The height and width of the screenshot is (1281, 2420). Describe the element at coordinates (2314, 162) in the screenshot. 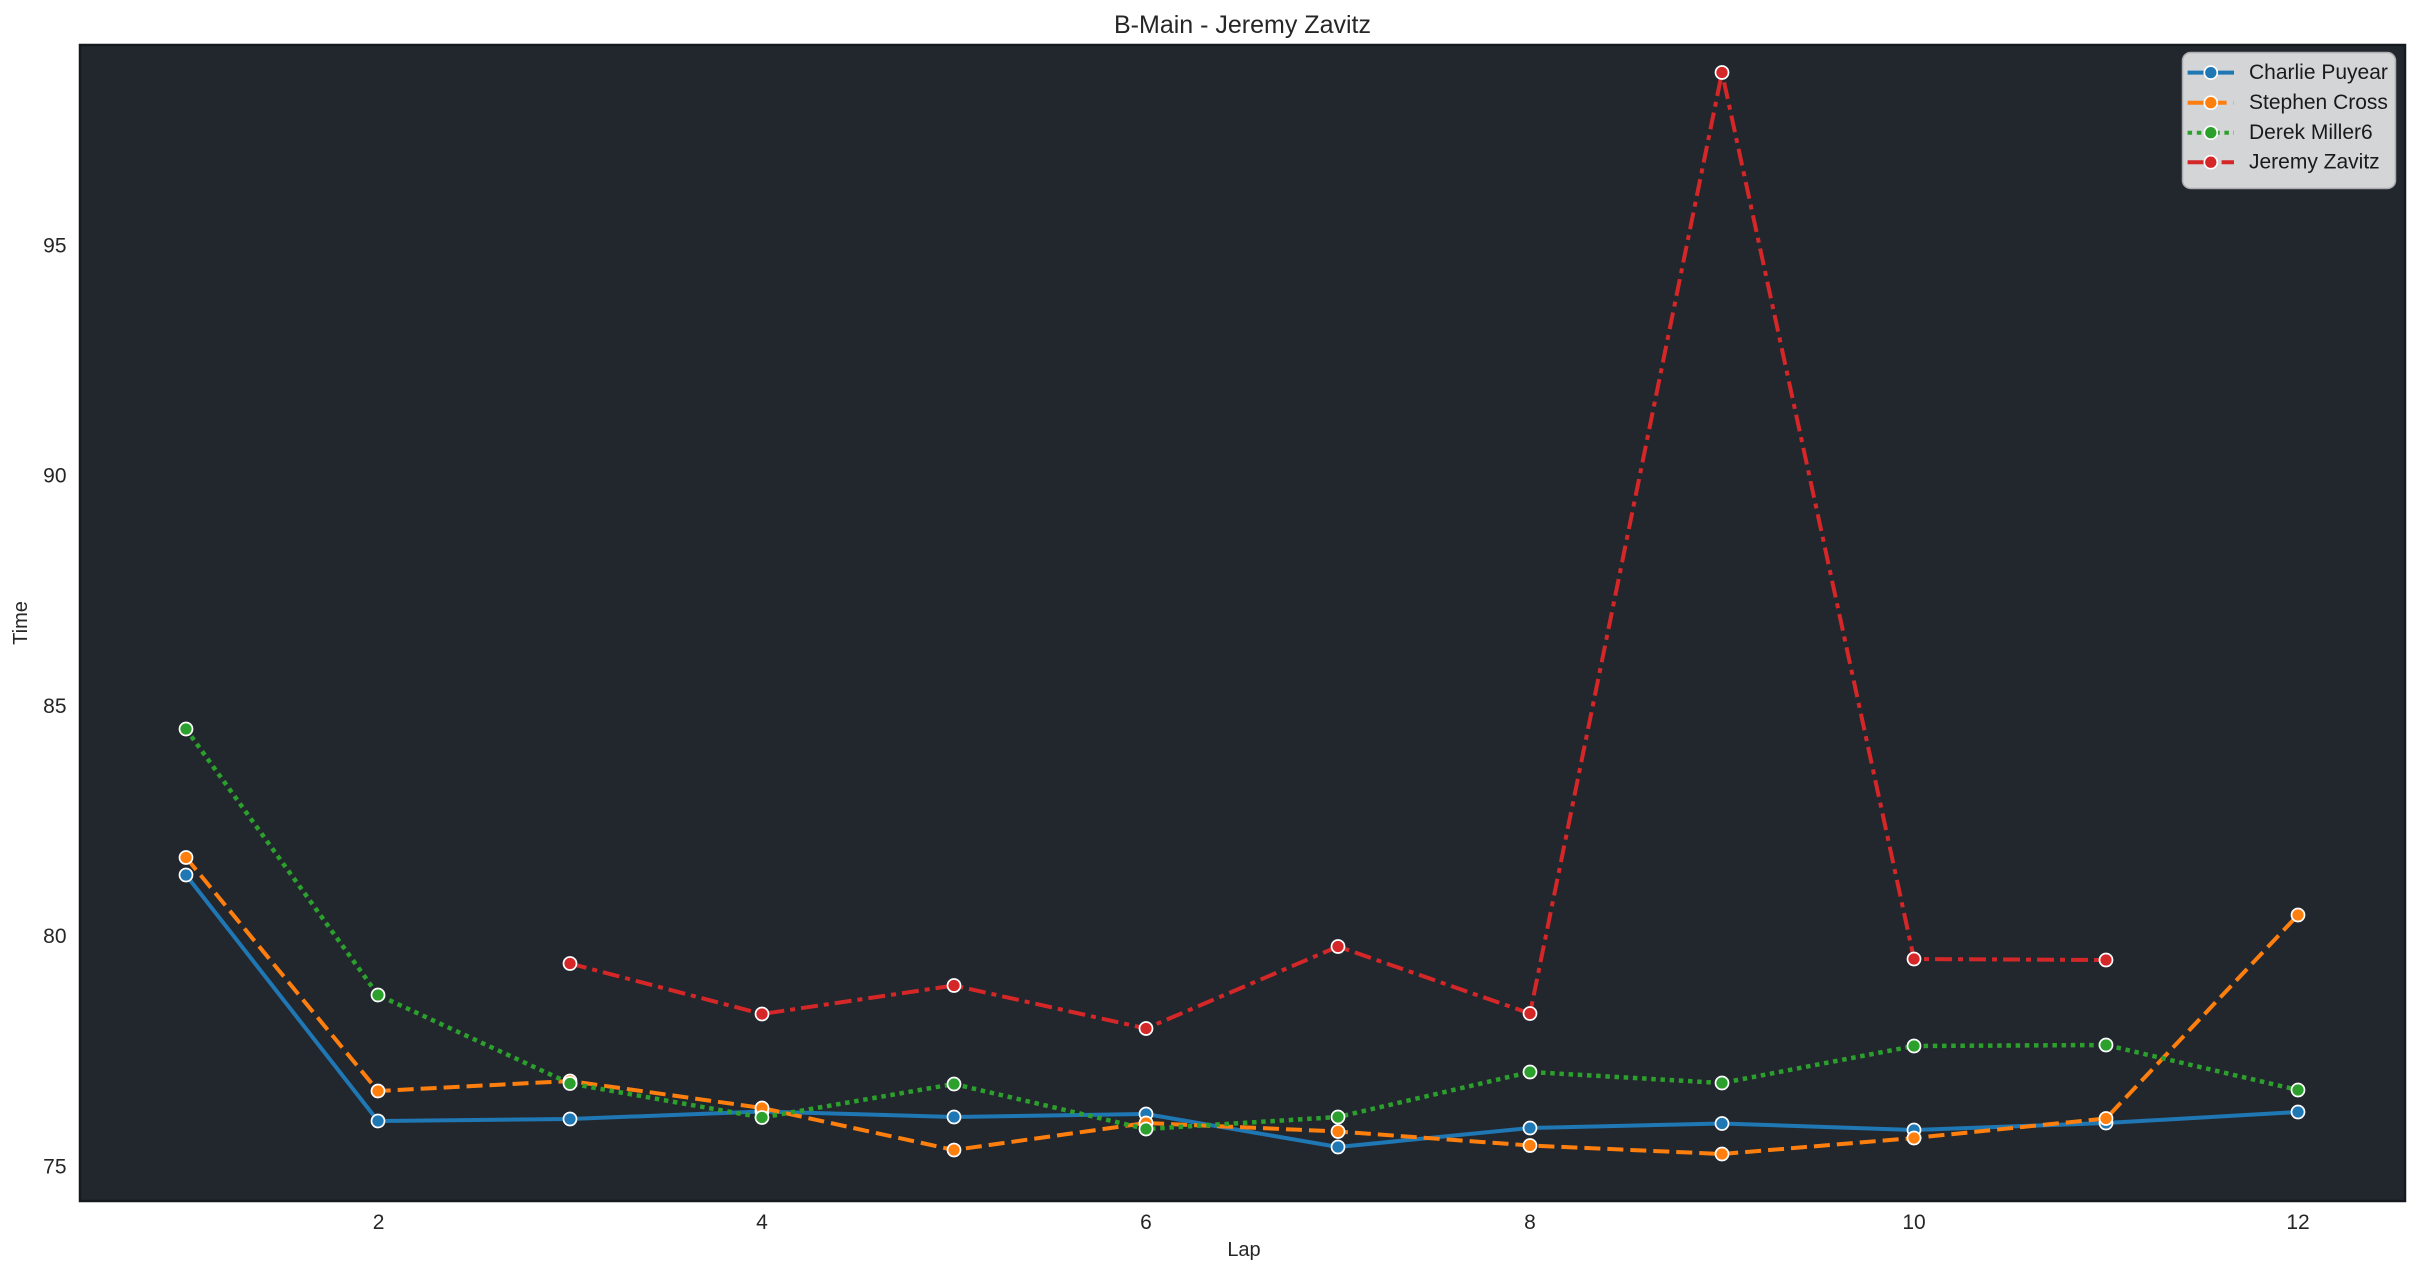

I see `svg-text: Jeremy Zavitz` at that location.